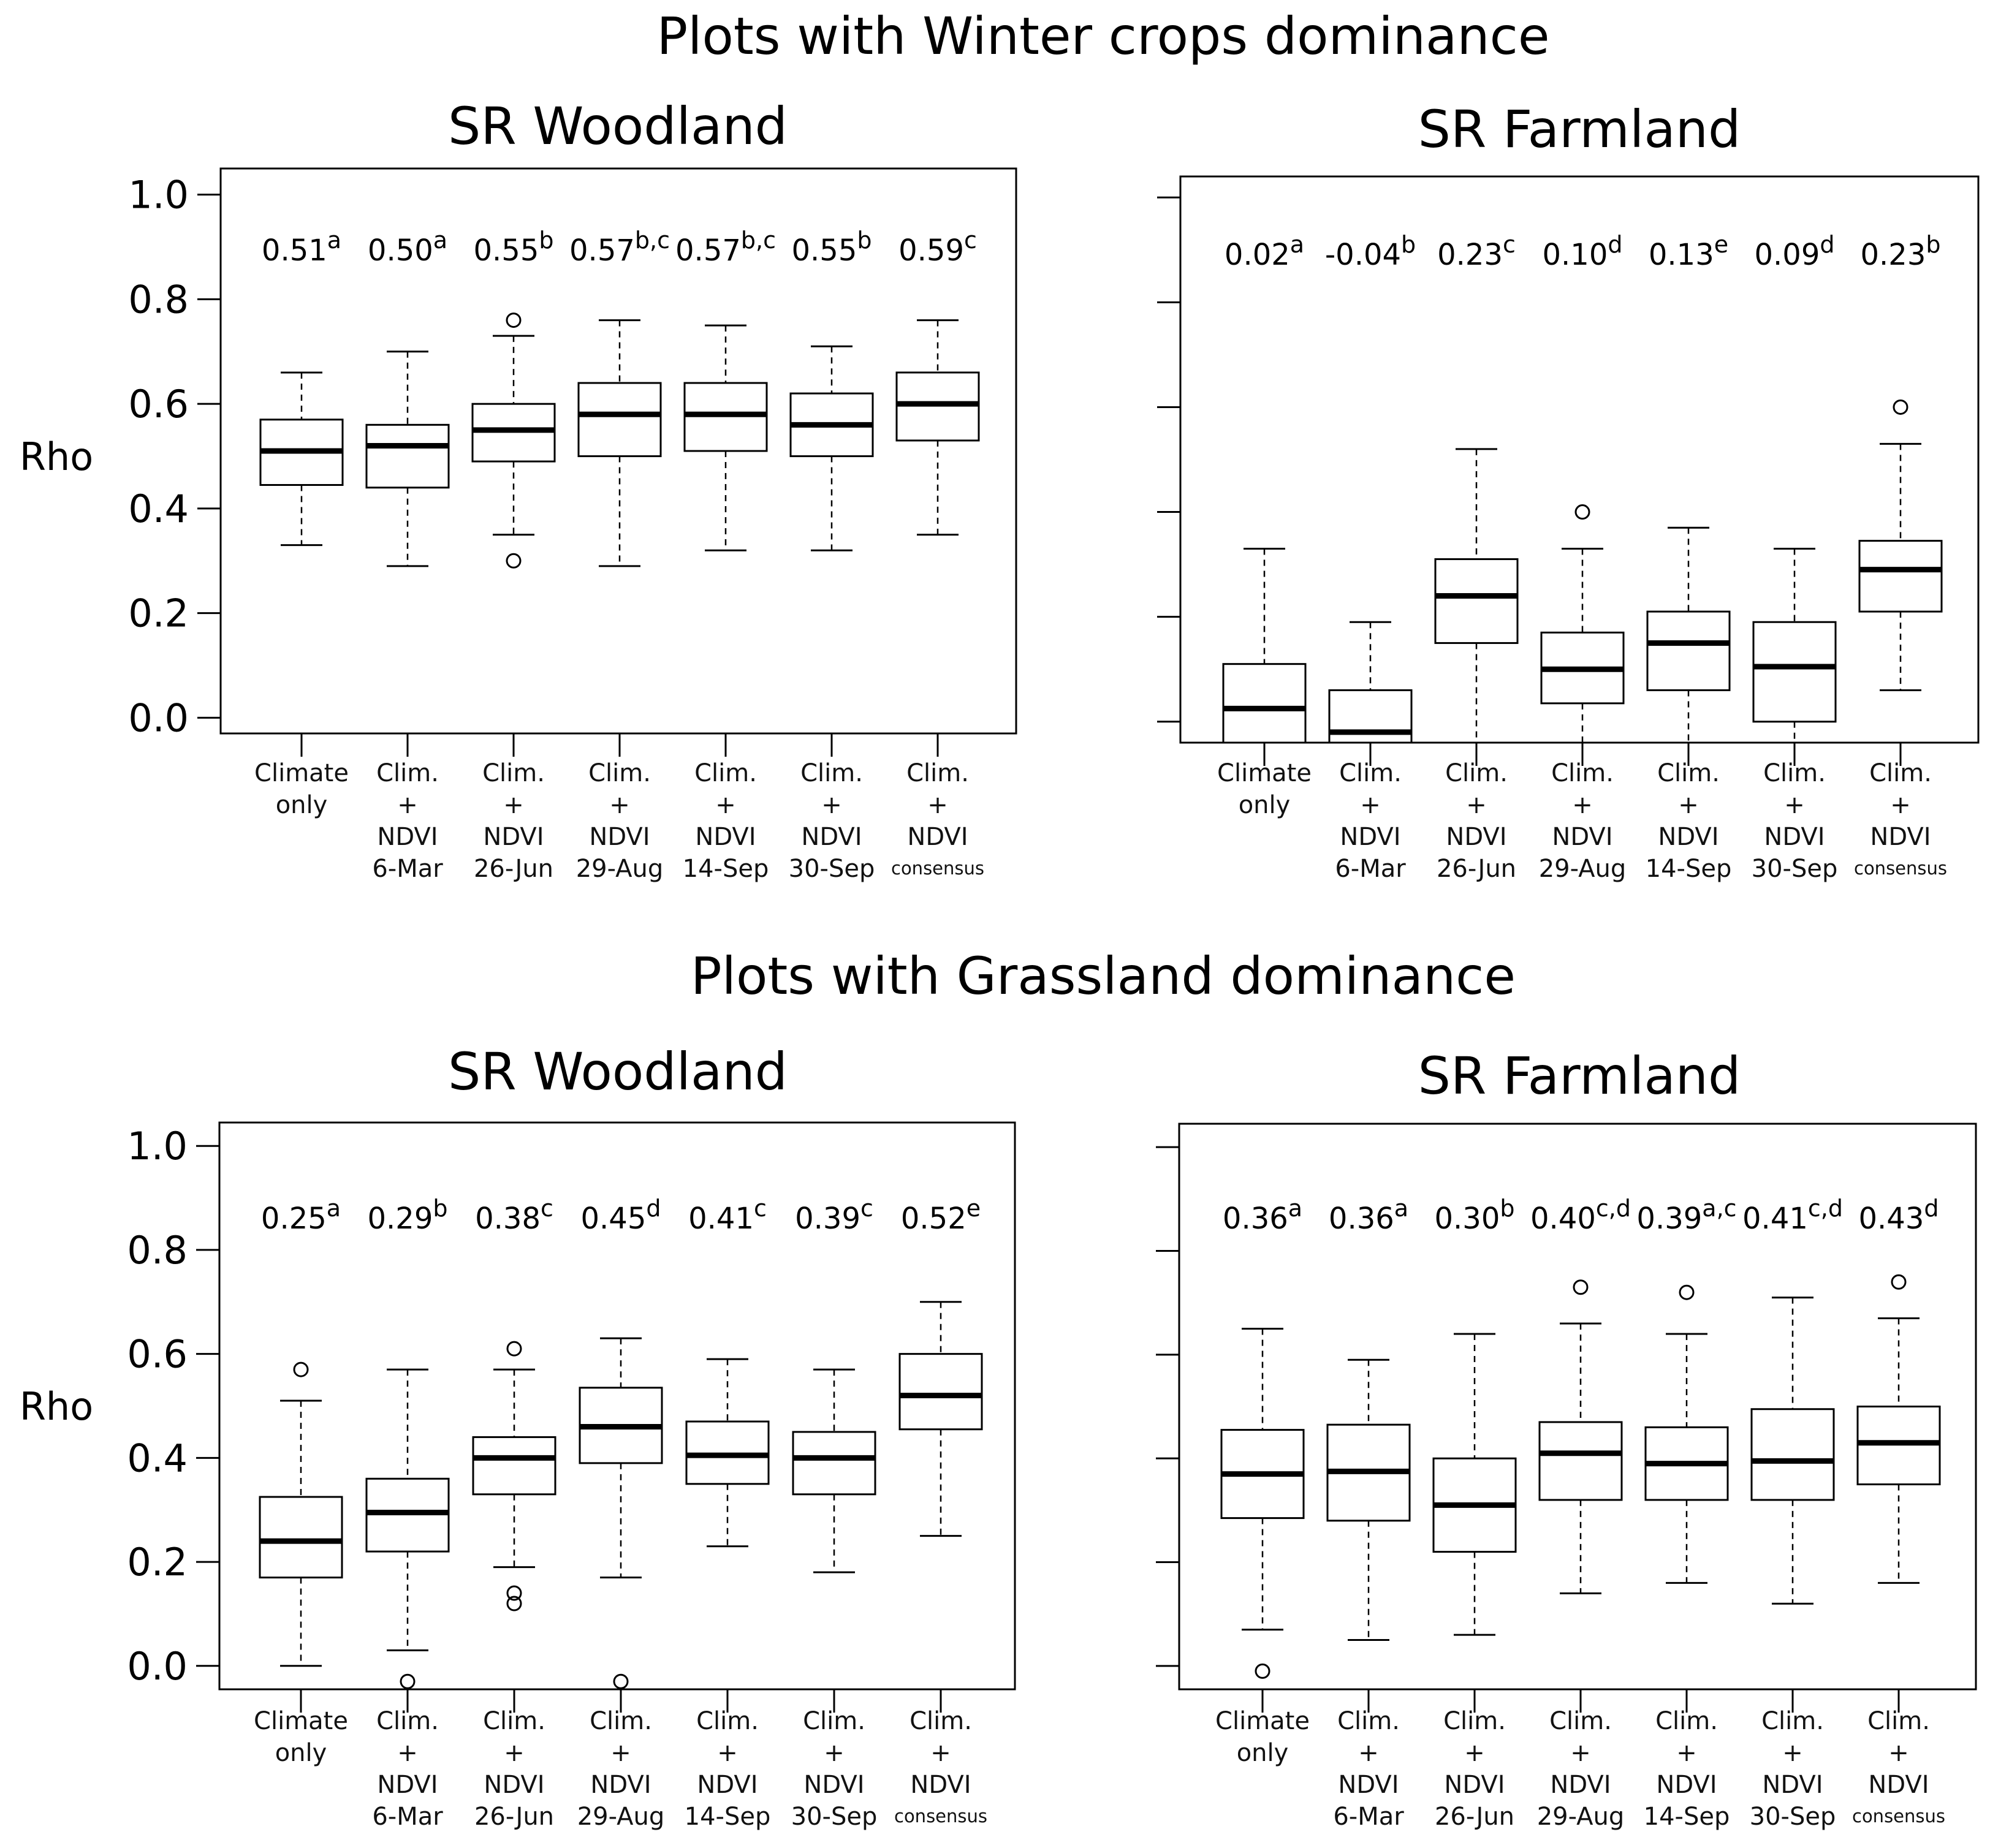 This screenshot has width=1990, height=1848. Describe the element at coordinates (1583, 251) in the screenshot. I see `stat-label: 0.10d` at that location.